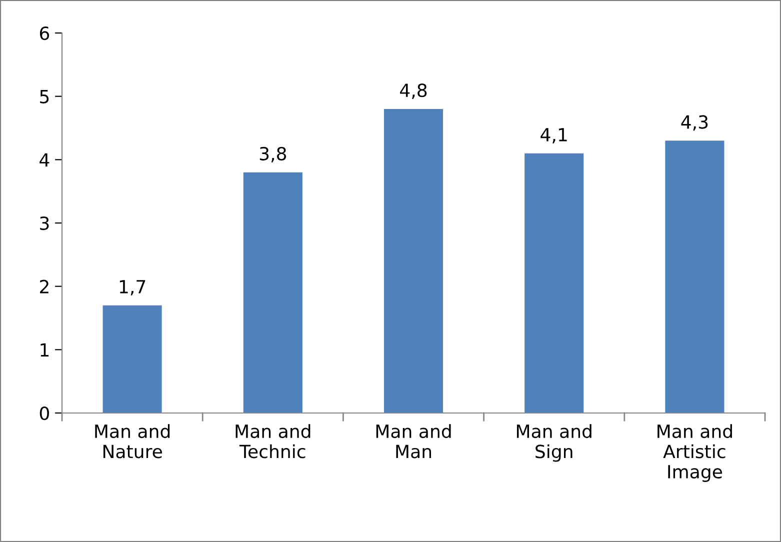 This screenshot has width=781, height=542. Describe the element at coordinates (413, 441) in the screenshot. I see `x-tick-label: Man and Man` at that location.